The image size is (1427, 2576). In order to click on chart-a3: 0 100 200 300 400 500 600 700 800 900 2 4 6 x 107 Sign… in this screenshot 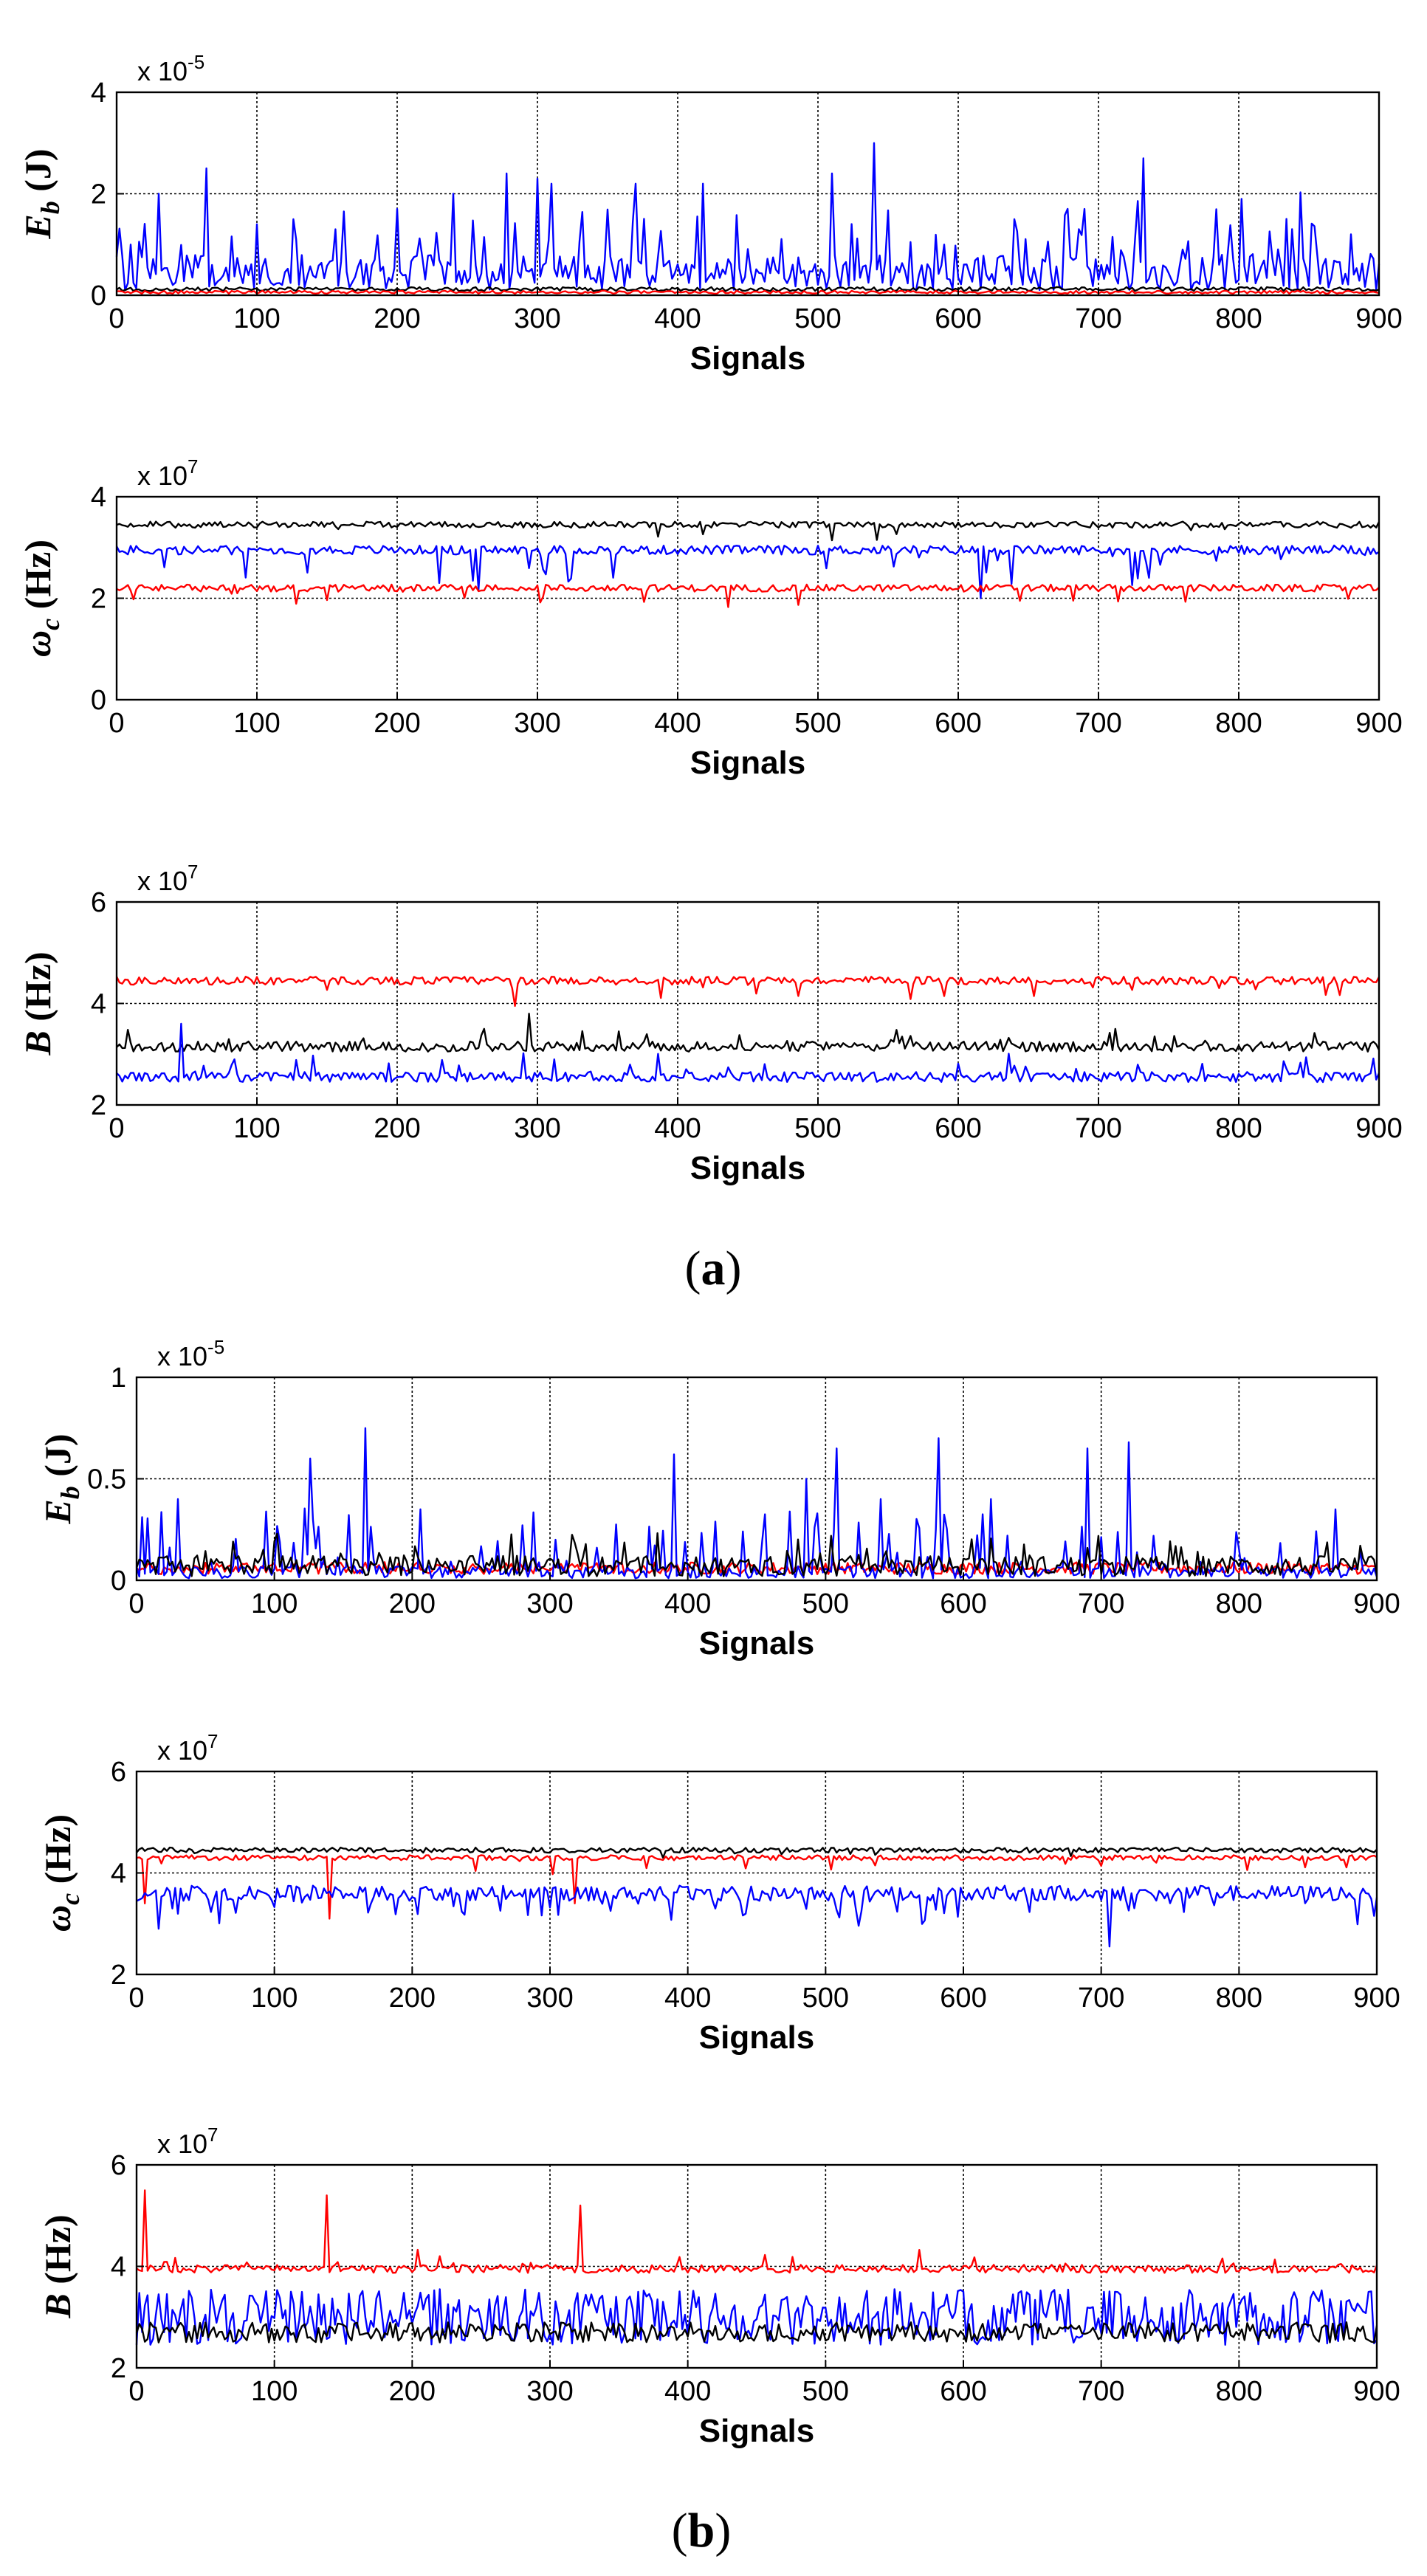, I will do `click(710, 1024)`.